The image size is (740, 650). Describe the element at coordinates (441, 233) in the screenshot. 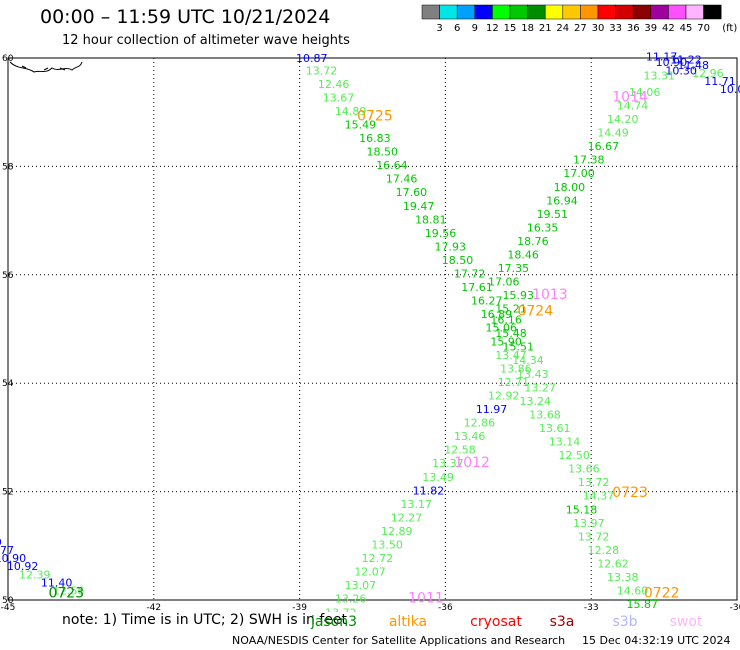

I see `wave-height-value: 19.56` at that location.